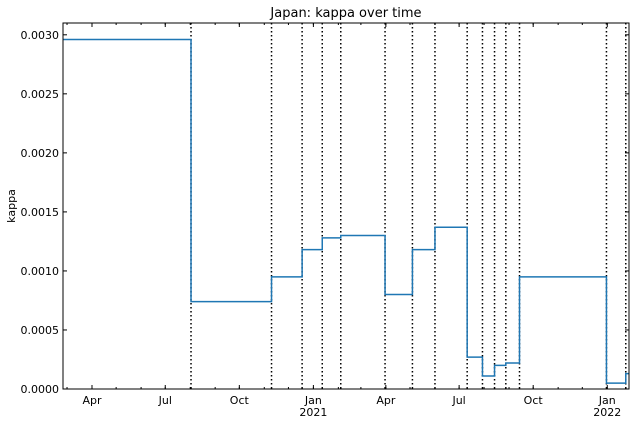  I want to click on y-tick-label: 0.0000, so click(40, 389).